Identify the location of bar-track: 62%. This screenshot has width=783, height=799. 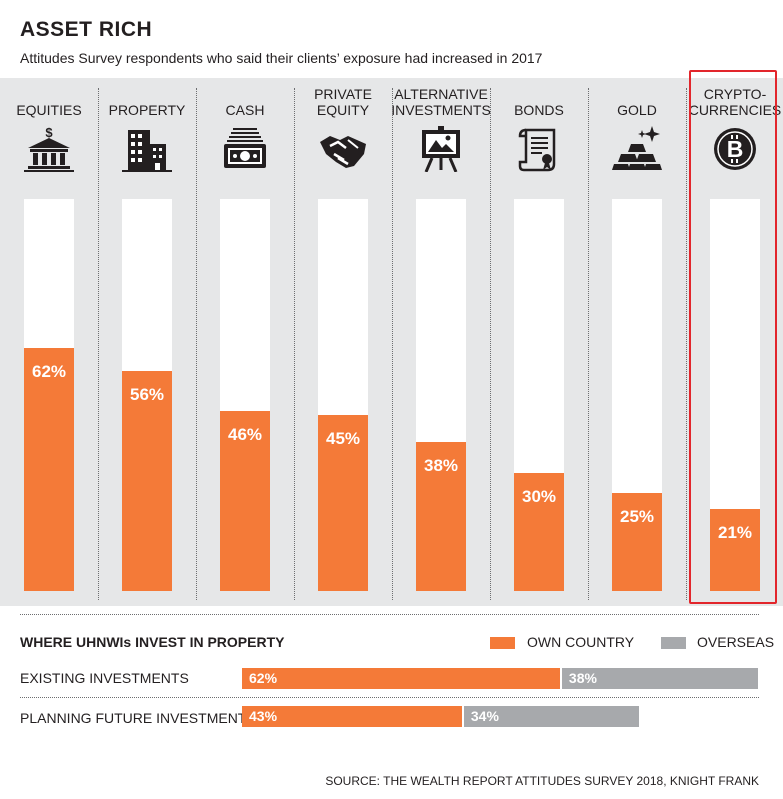
(49, 395).